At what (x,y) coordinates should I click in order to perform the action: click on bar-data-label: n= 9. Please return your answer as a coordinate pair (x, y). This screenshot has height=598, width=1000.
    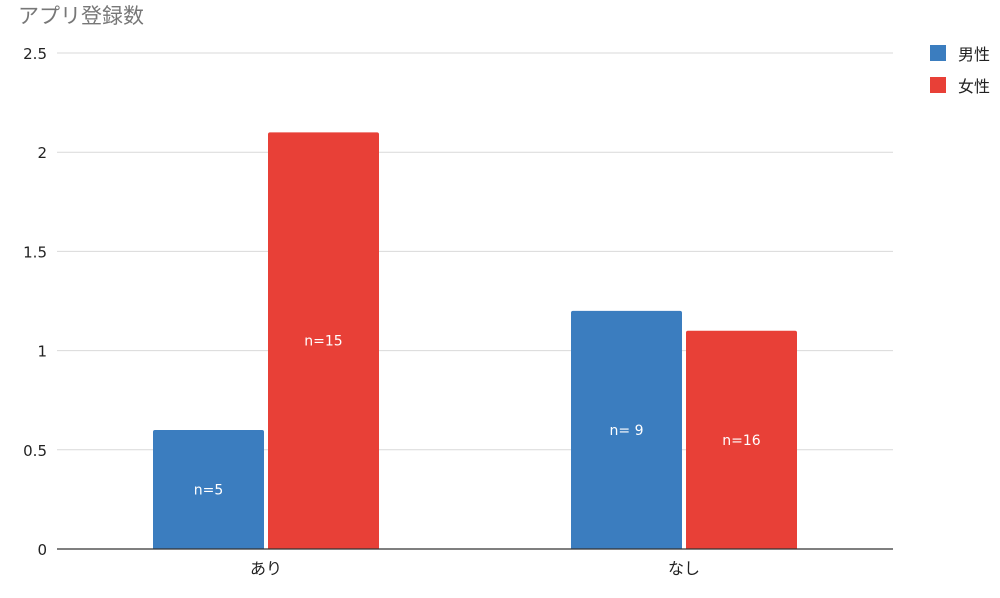
    Looking at the image, I should click on (627, 431).